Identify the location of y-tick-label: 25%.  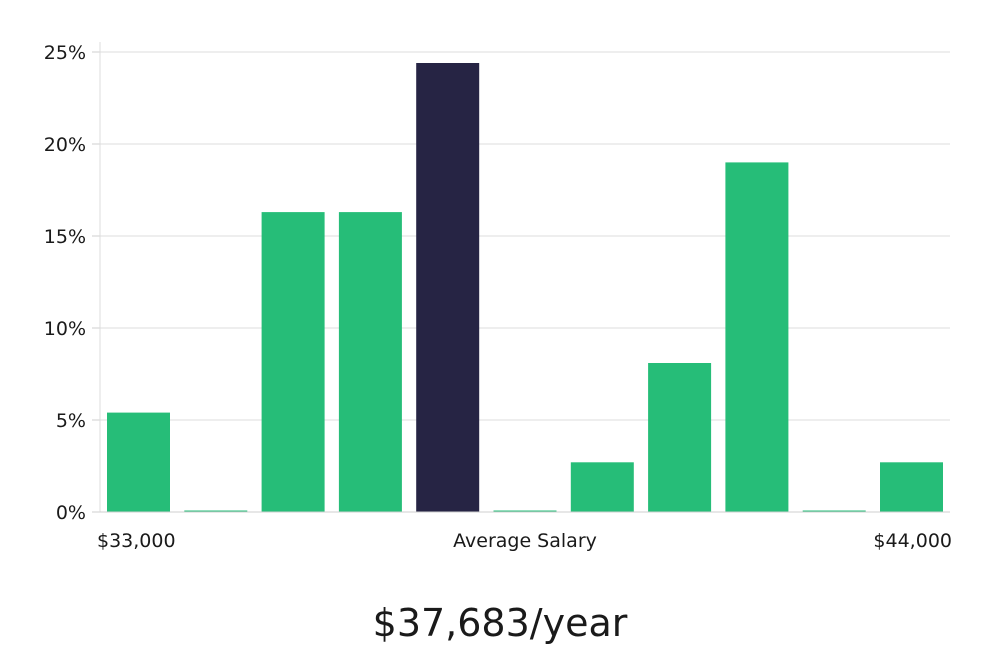
(65, 53).